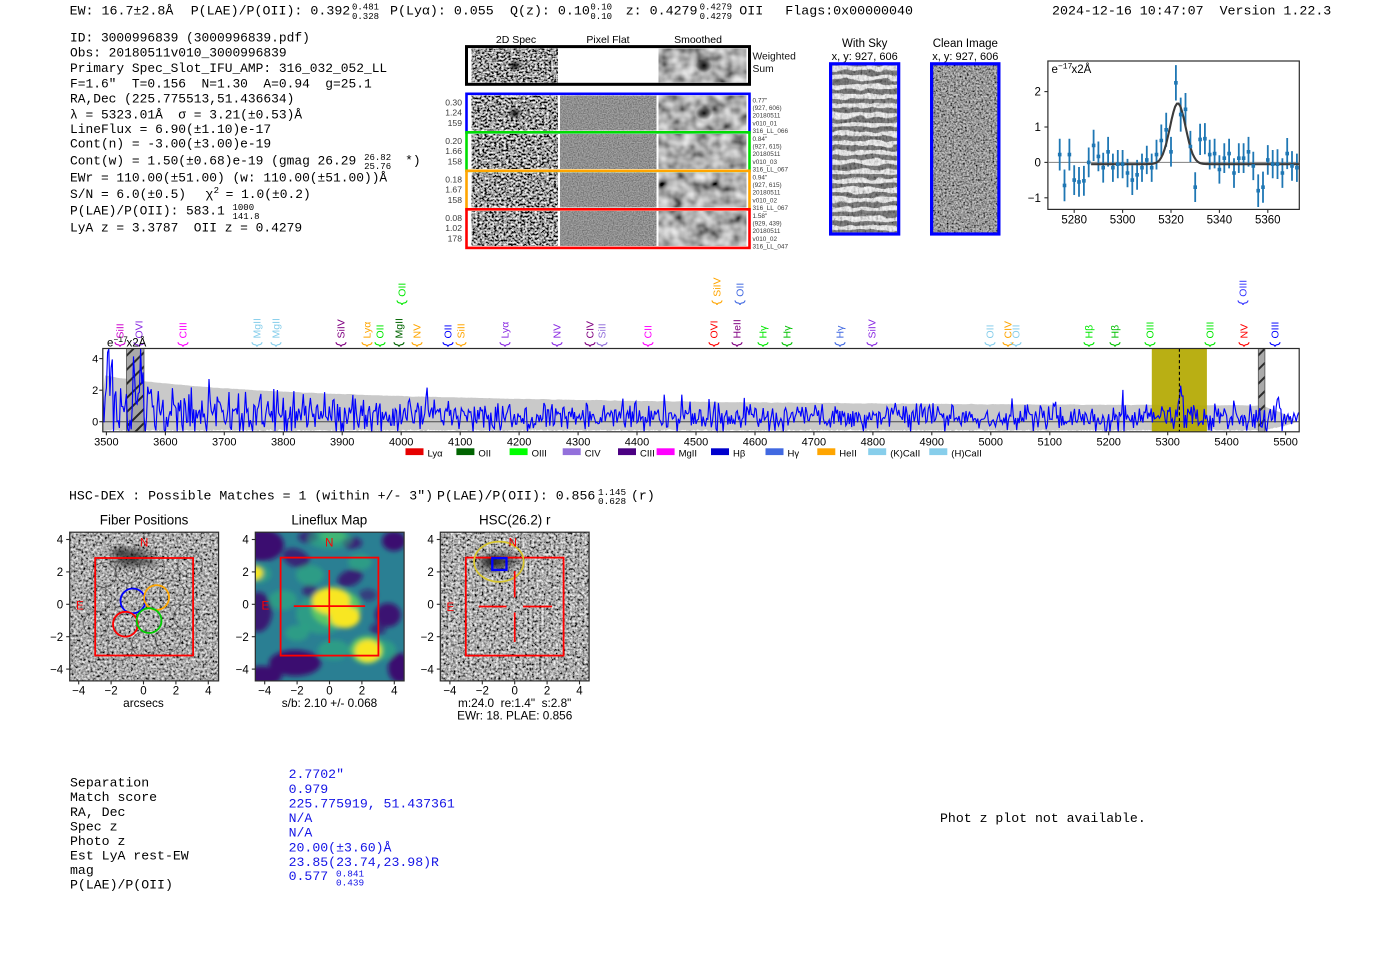  What do you see at coordinates (271, 10) in the screenshot?
I see `svg-text: P(LAE)/P(OII): 0.392` at bounding box center [271, 10].